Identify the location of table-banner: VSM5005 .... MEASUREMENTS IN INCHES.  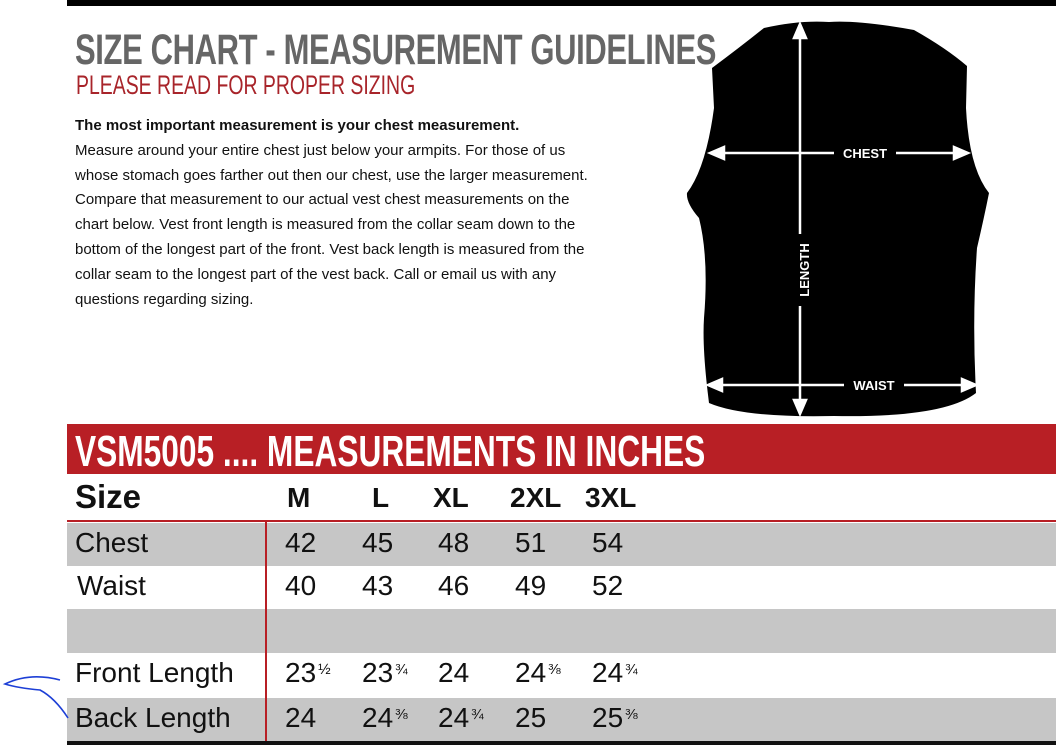
(561, 450).